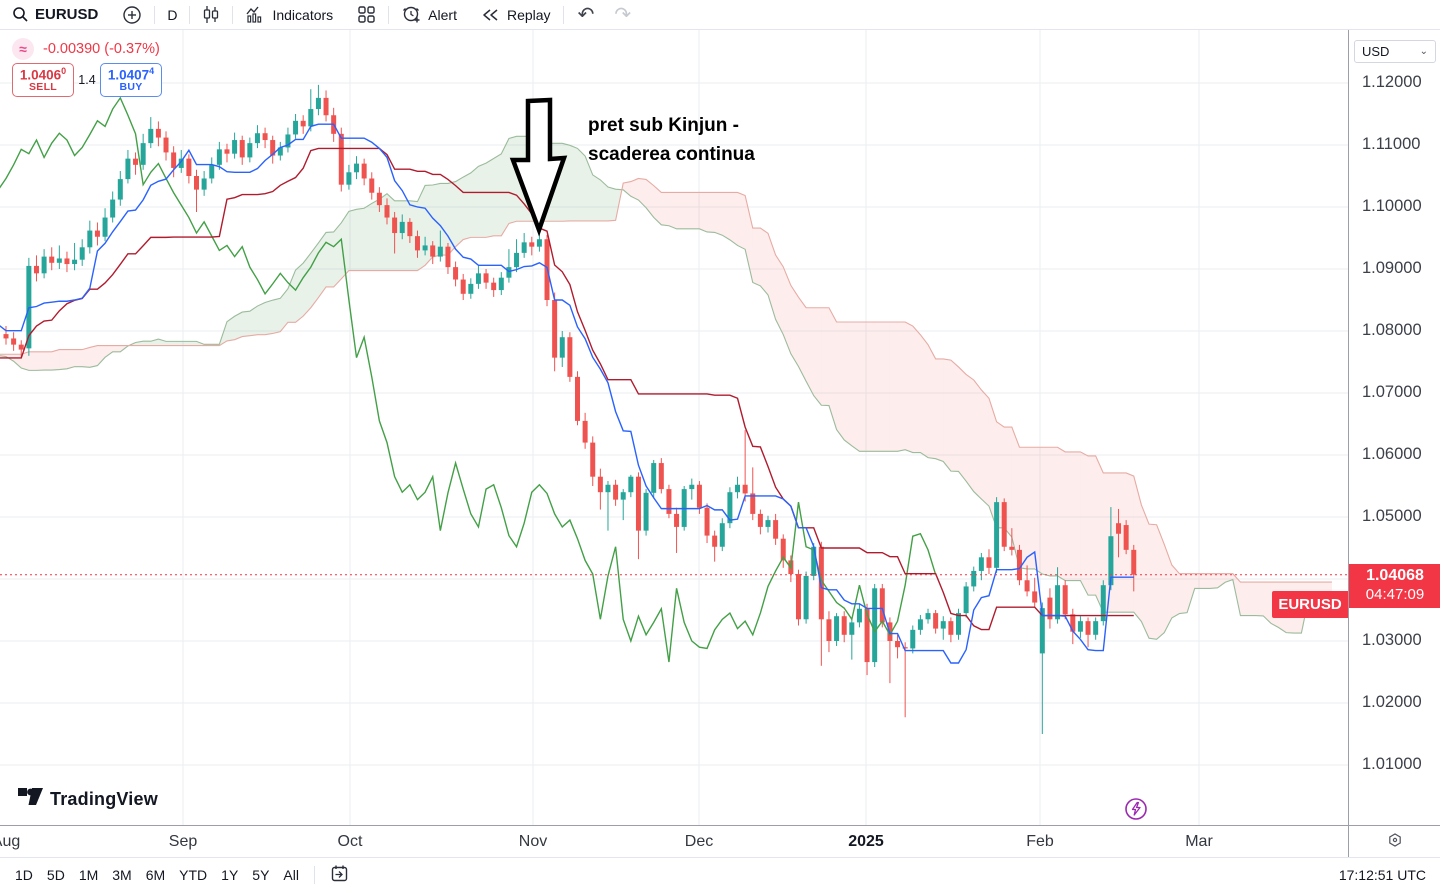 The width and height of the screenshot is (1440, 892). What do you see at coordinates (1040, 841) in the screenshot?
I see `time-tick-feb: Feb` at bounding box center [1040, 841].